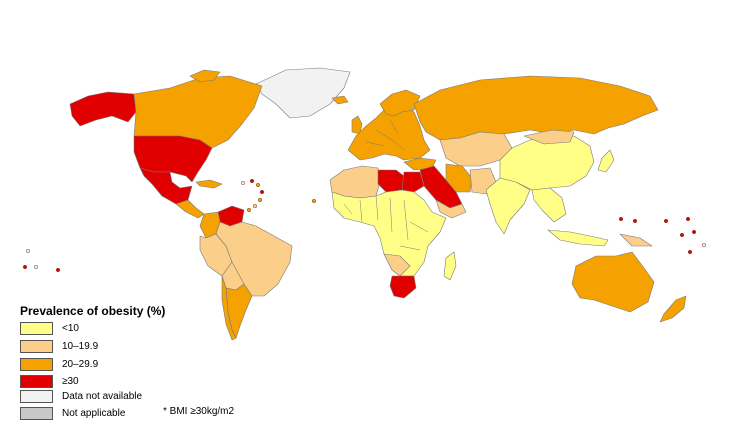 Image resolution: width=732 pixels, height=446 pixels. What do you see at coordinates (391, 181) in the screenshot?
I see `region-libya` at bounding box center [391, 181].